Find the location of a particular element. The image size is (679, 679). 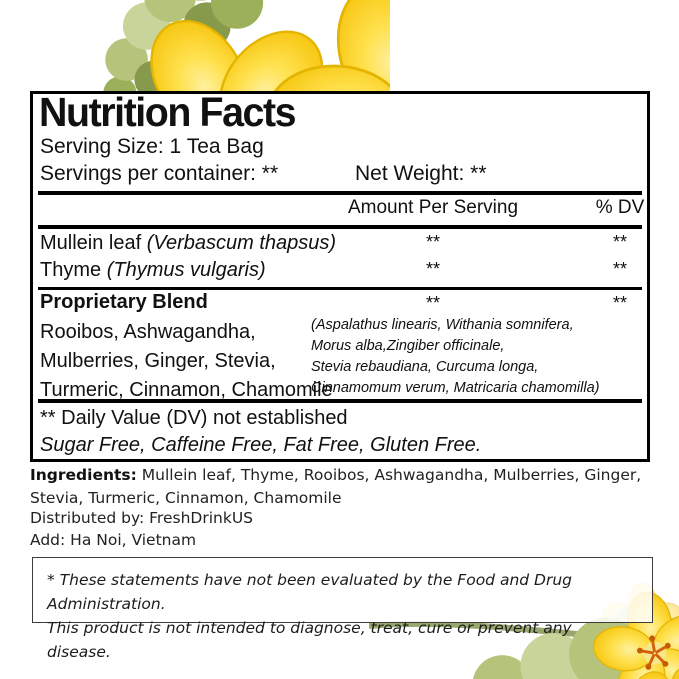

blend-dv: ** is located at coordinates (619, 303).